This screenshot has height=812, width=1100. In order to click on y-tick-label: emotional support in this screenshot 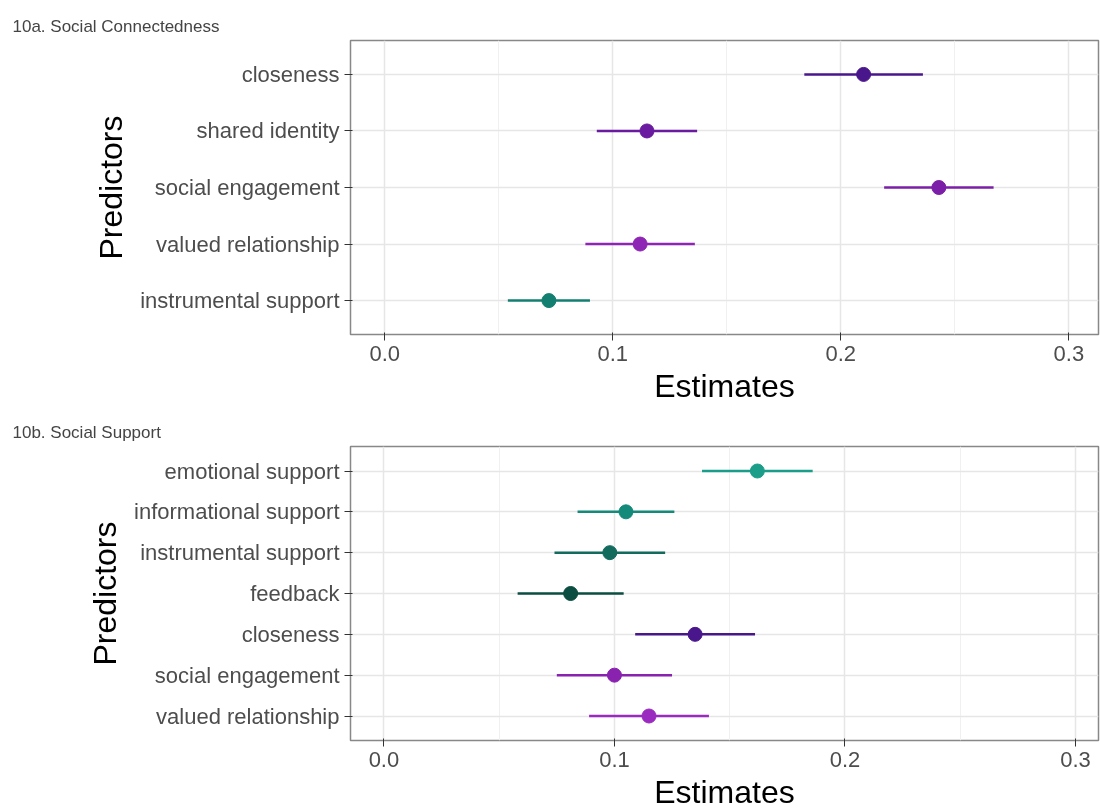, I will do `click(252, 471)`.